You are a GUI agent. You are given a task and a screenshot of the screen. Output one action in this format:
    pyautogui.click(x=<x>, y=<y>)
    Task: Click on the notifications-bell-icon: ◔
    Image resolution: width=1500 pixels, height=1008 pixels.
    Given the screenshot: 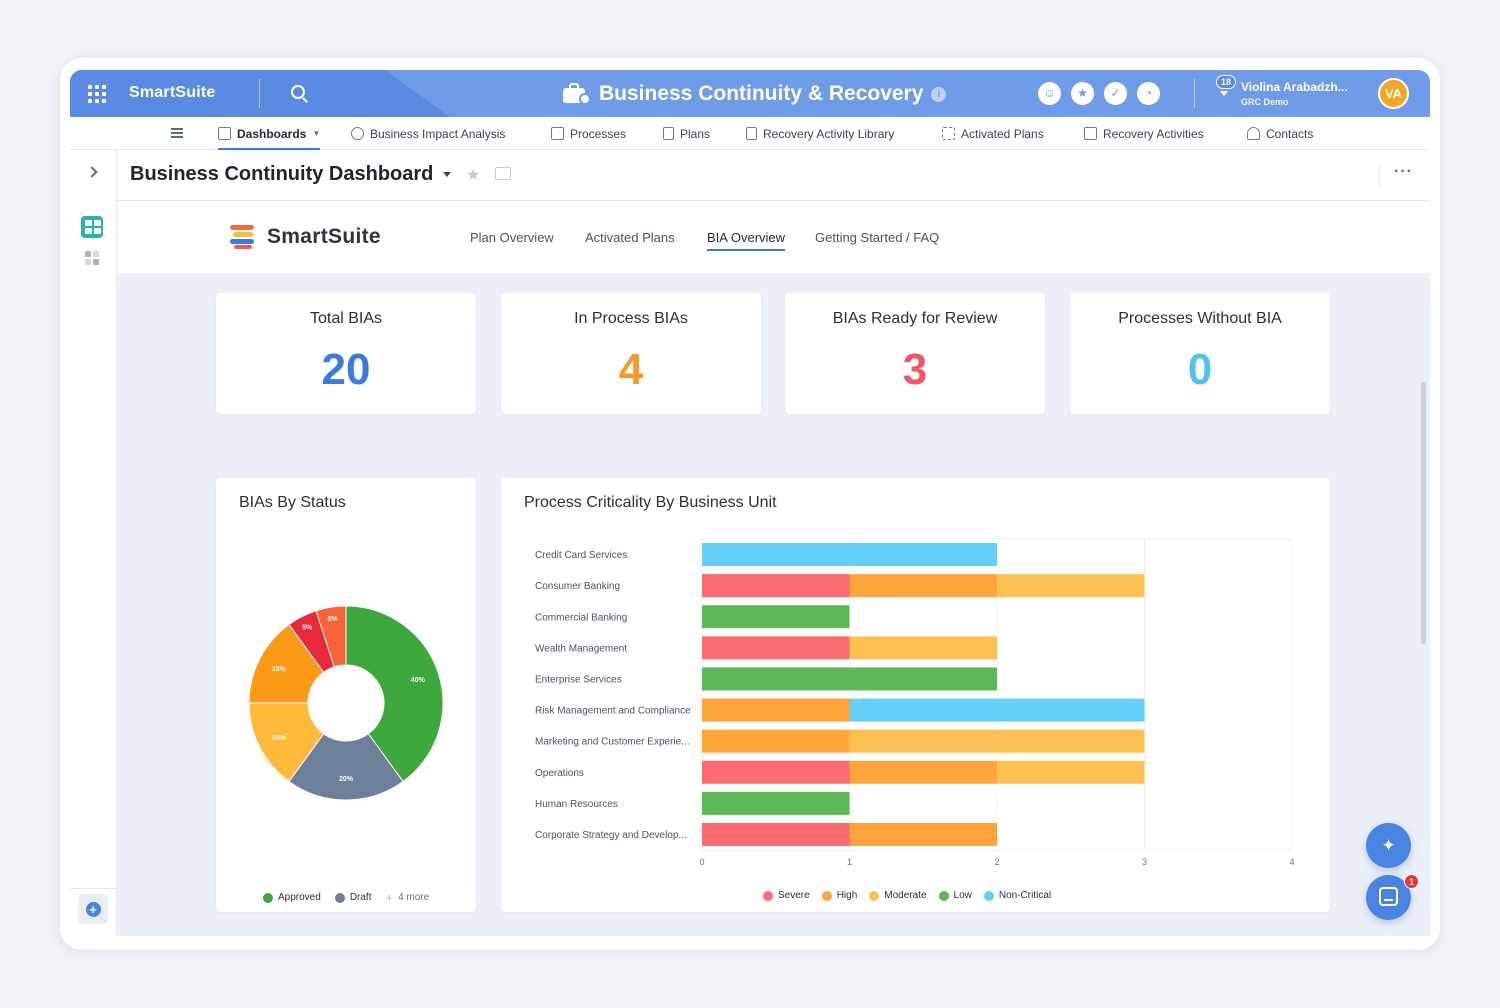 What is the action you would take?
    pyautogui.click(x=1148, y=93)
    